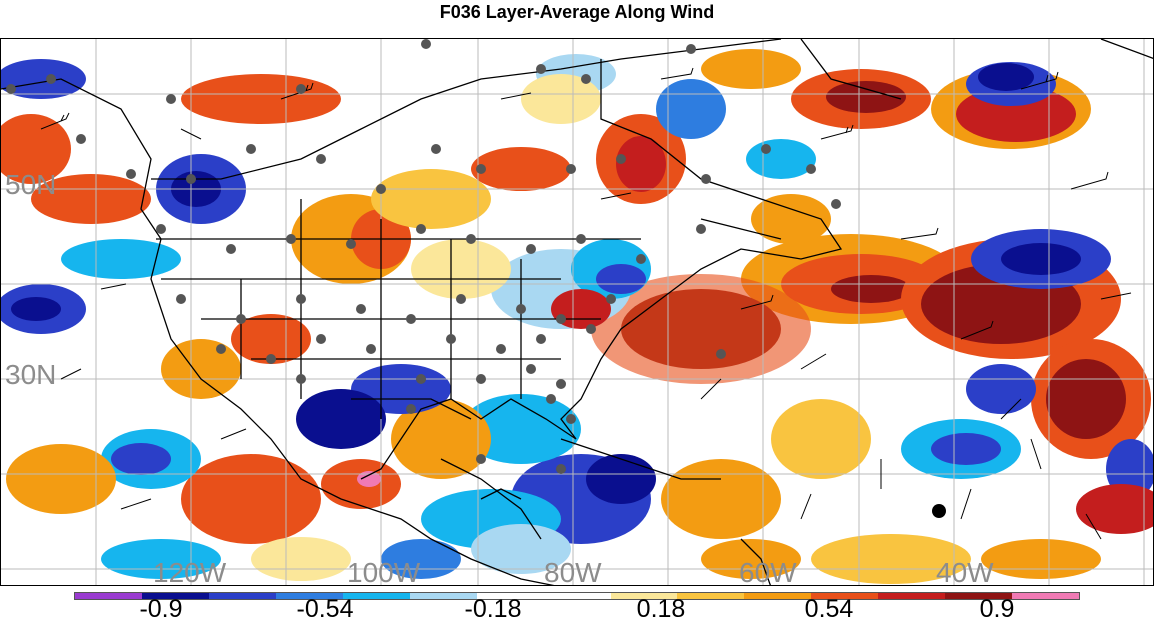  What do you see at coordinates (190, 571) in the screenshot?
I see `lon-label-120w: 120W` at bounding box center [190, 571].